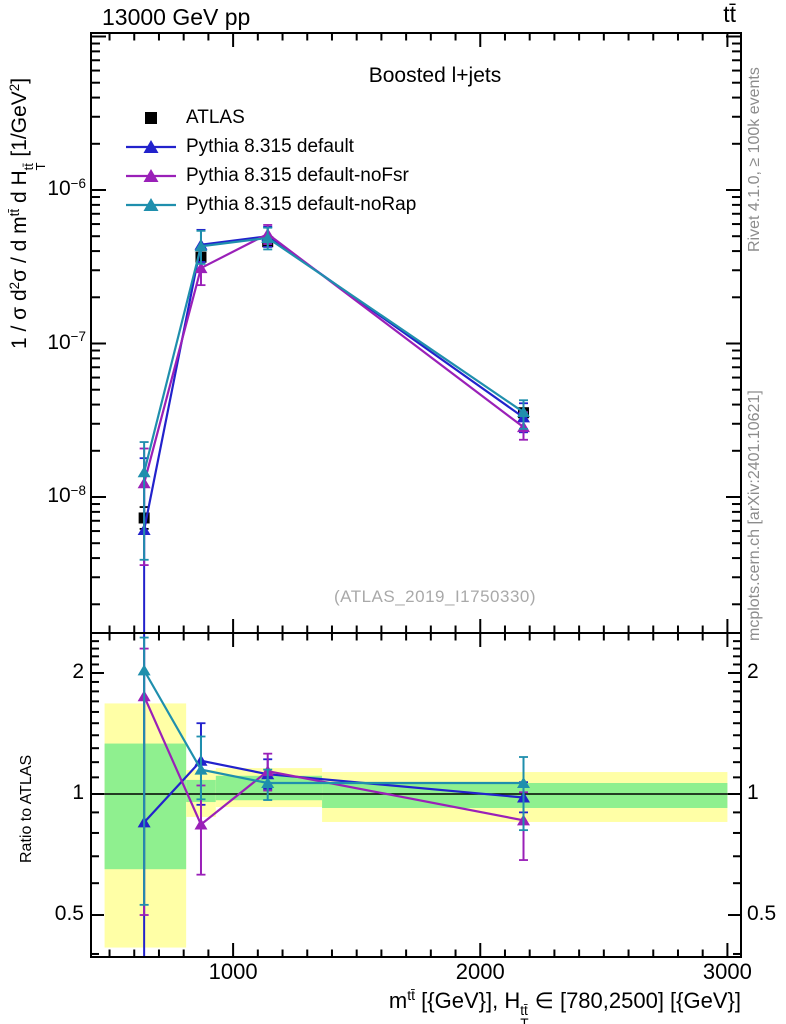 This screenshot has width=786, height=1024. I want to click on main-y-axis-tick-label: 10⁻⁷, so click(66, 341).